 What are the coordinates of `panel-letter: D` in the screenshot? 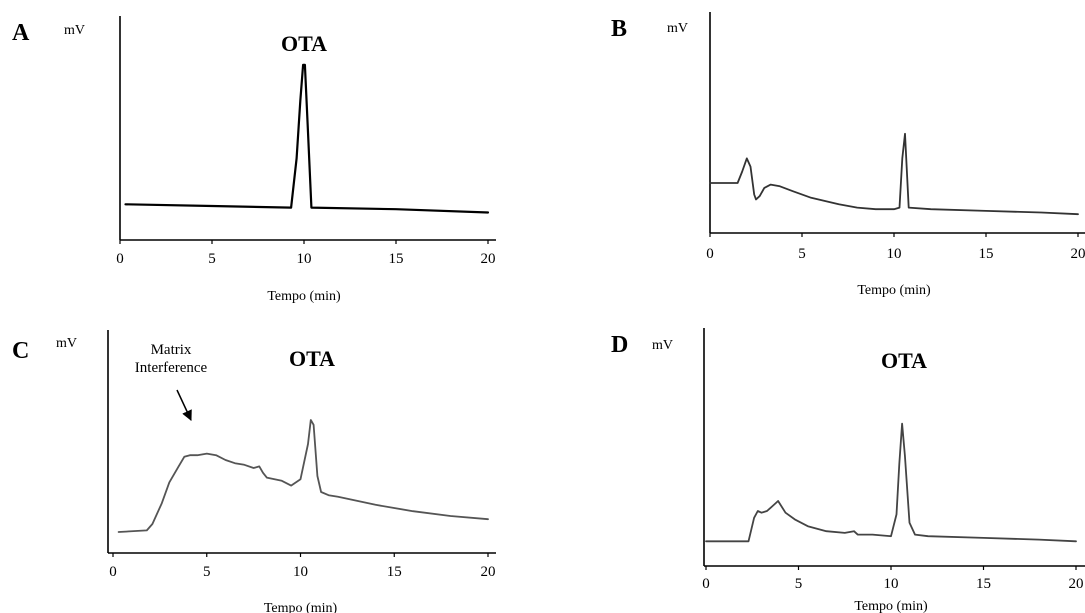 It's located at (619, 345).